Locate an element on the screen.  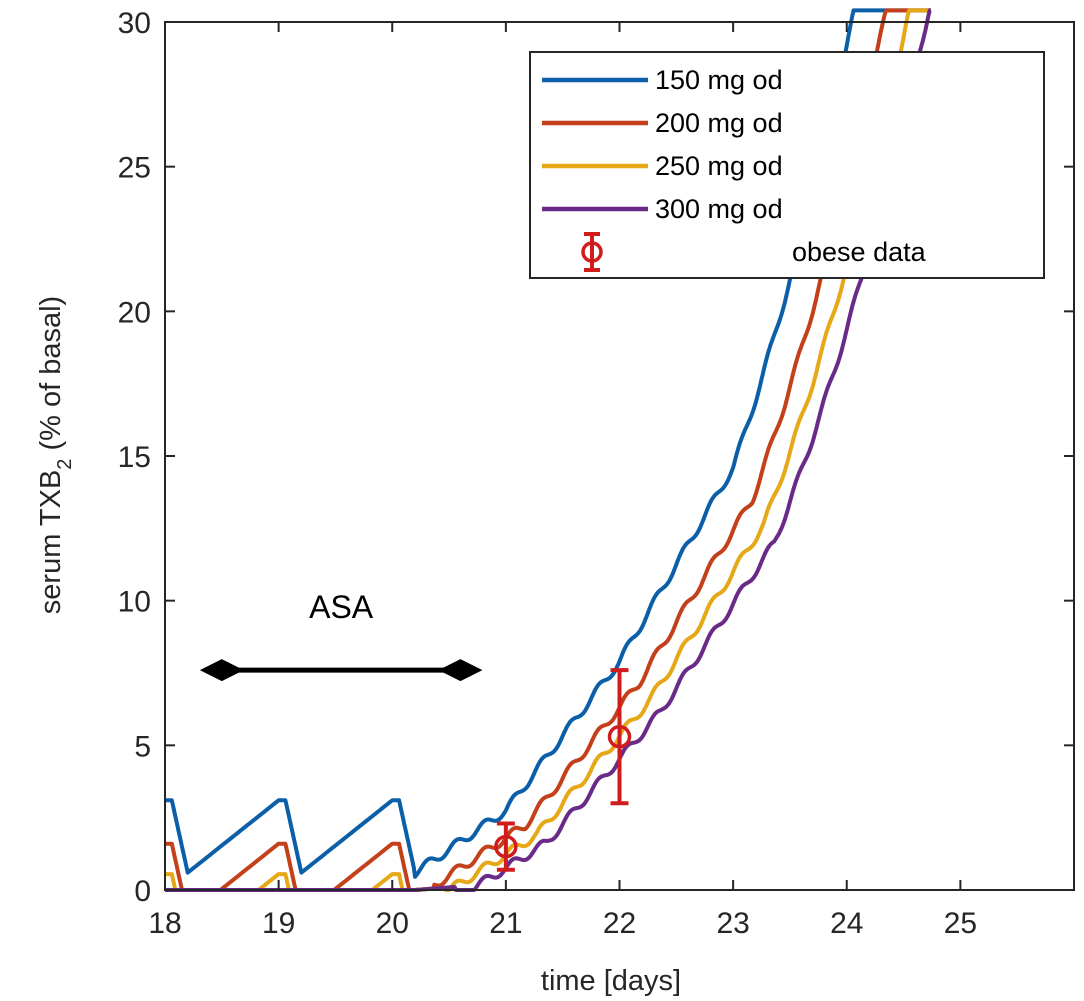
y-tick-label-5: 20 is located at coordinates (134, 312).